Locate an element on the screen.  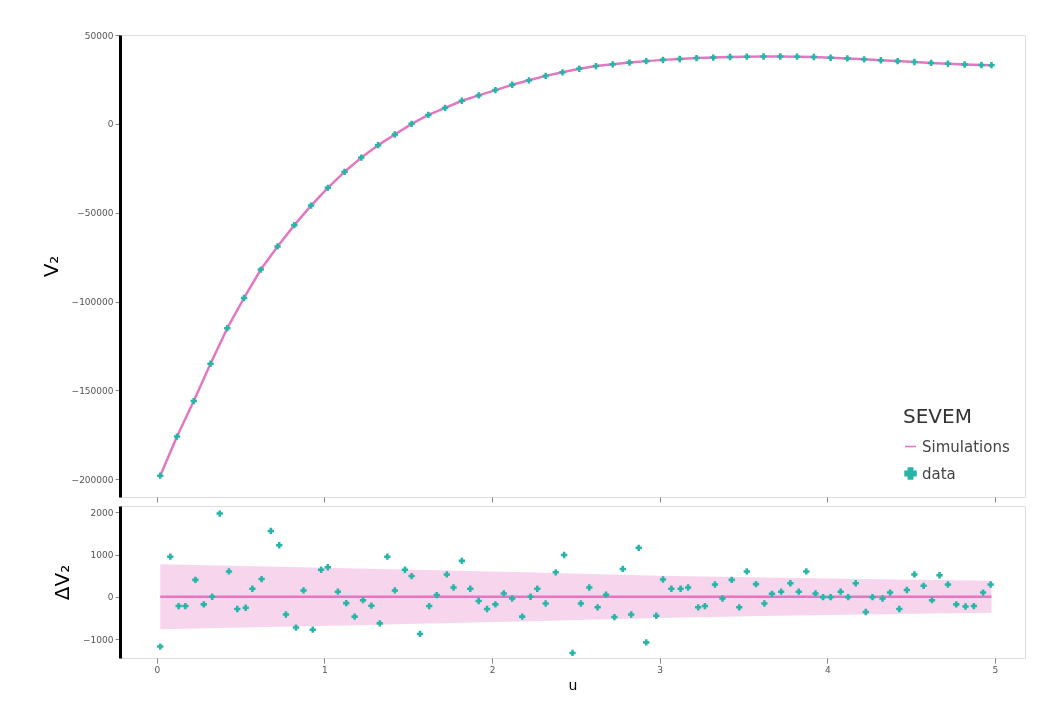
y-tick-label: 1000 is located at coordinates (102, 555).